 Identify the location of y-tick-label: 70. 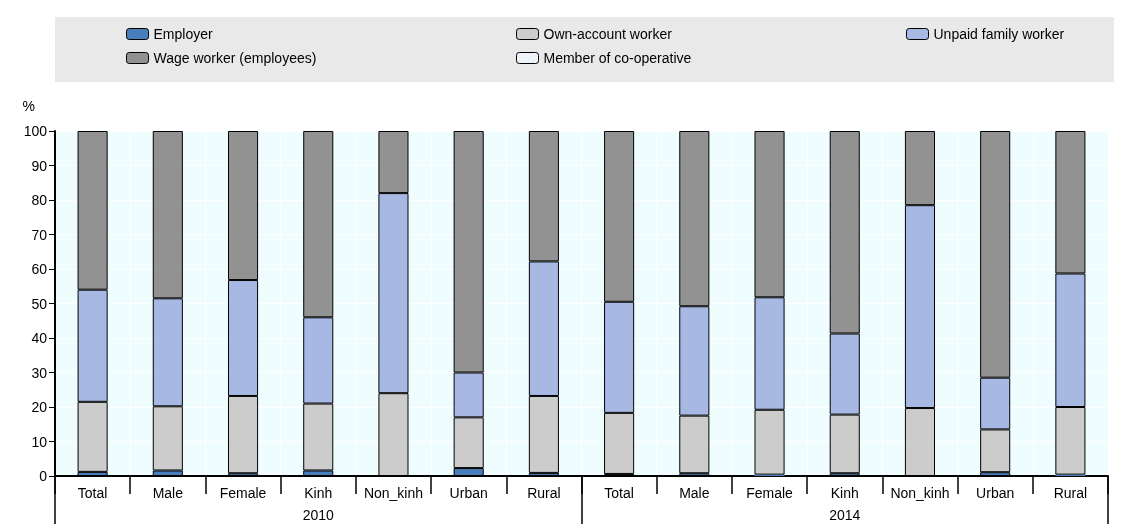
(39, 234).